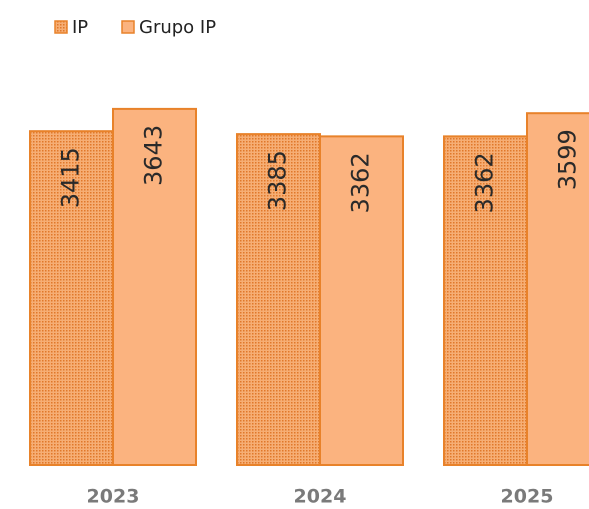 This screenshot has width=589, height=509. Describe the element at coordinates (154, 155) in the screenshot. I see `data-label: 3643` at that location.